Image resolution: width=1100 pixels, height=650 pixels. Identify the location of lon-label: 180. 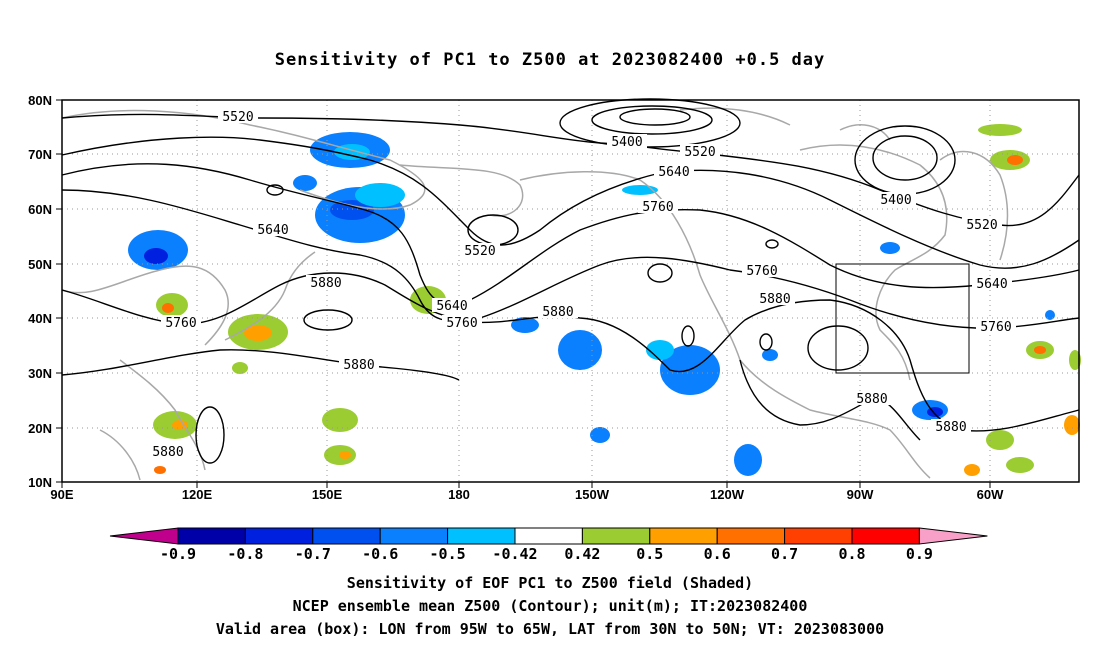
(459, 494).